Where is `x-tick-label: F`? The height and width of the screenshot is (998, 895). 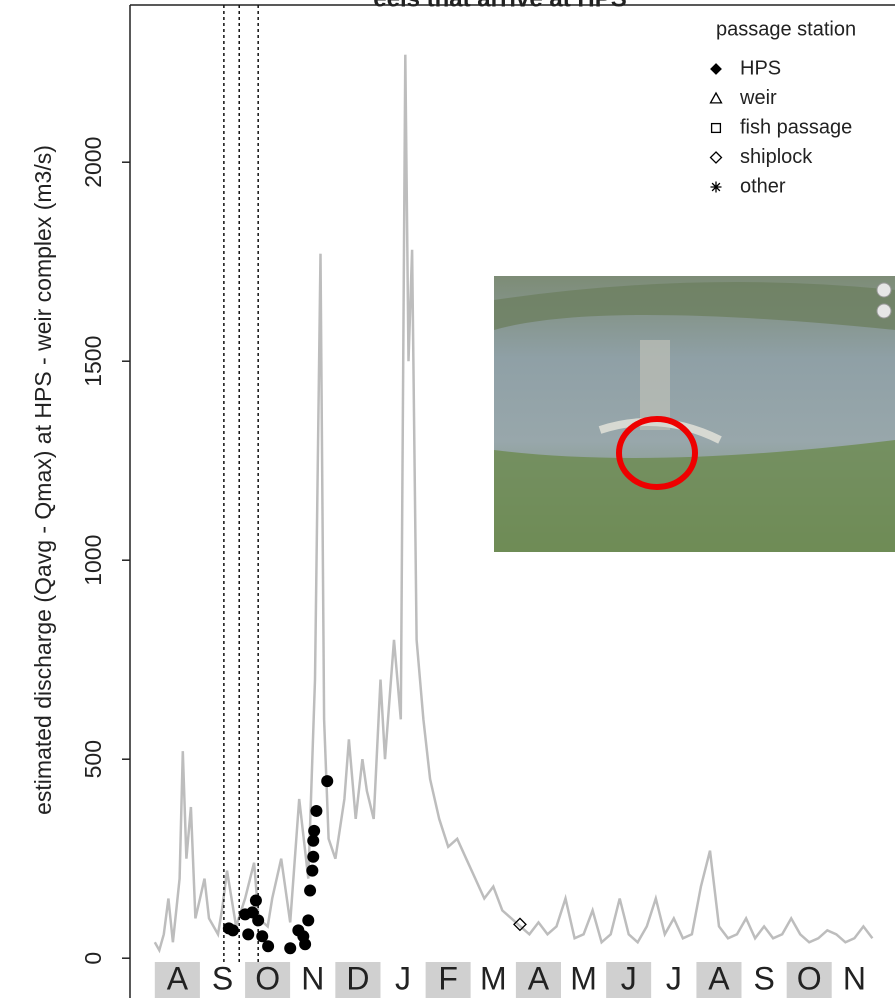
x-tick-label: F is located at coordinates (448, 978).